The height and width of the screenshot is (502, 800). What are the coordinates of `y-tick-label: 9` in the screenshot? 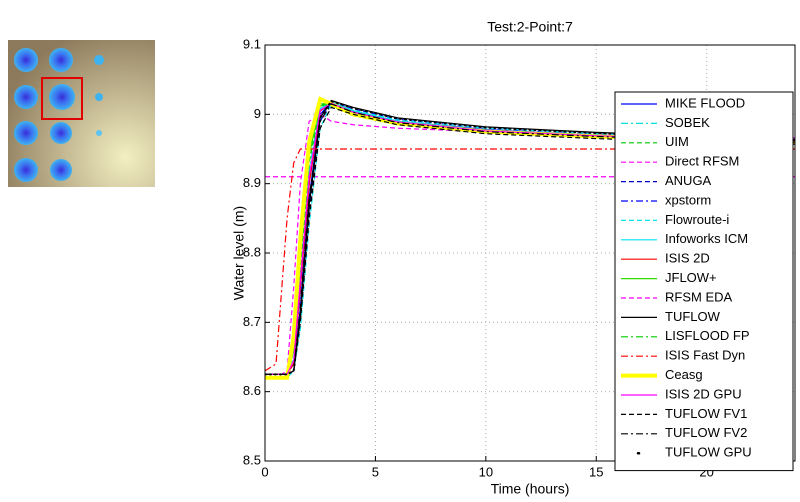 It's located at (257, 113).